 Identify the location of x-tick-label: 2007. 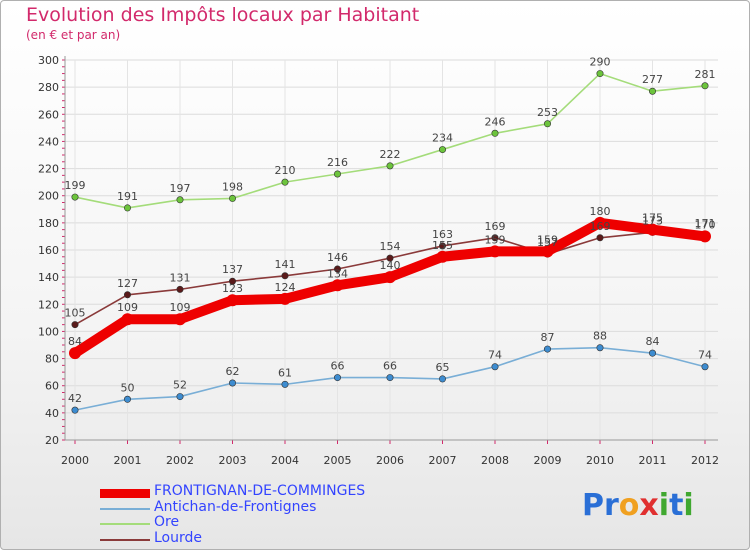
(443, 460).